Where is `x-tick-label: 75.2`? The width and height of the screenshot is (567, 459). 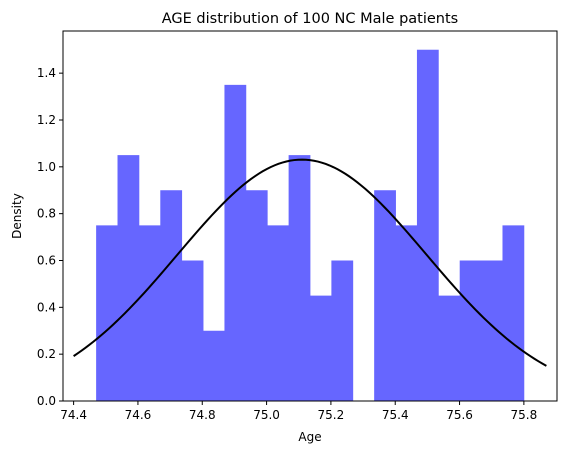
x-tick-label: 75.2 is located at coordinates (331, 415).